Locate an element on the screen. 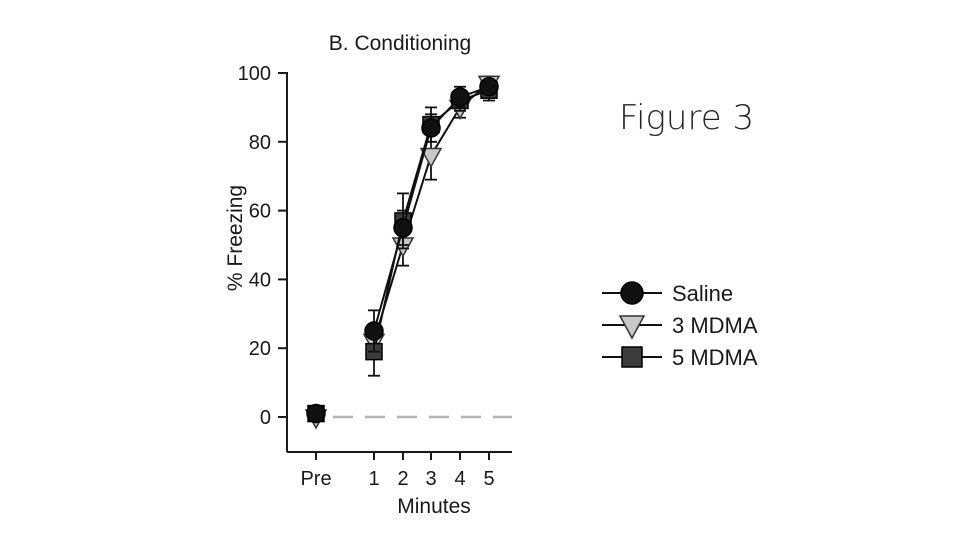 The height and width of the screenshot is (540, 960). legend-label: 3 MDMA is located at coordinates (715, 325).